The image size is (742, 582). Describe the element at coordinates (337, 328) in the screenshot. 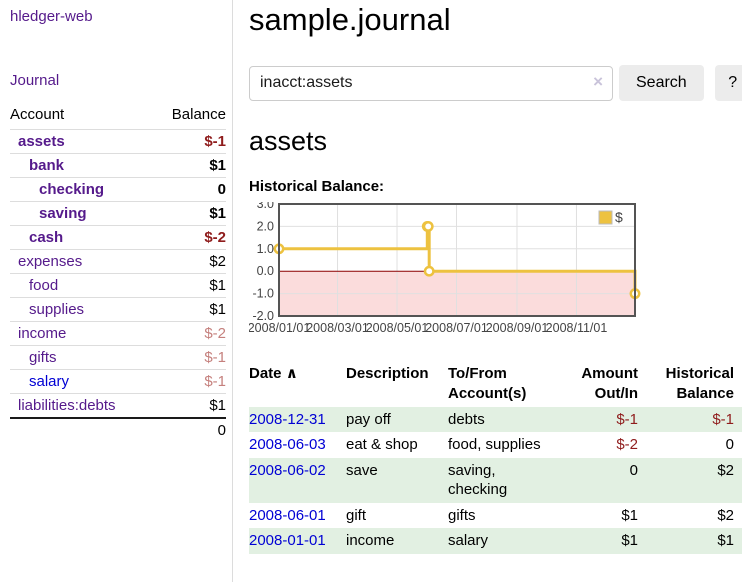

I see `x-tick-label: 2008/03/01` at that location.